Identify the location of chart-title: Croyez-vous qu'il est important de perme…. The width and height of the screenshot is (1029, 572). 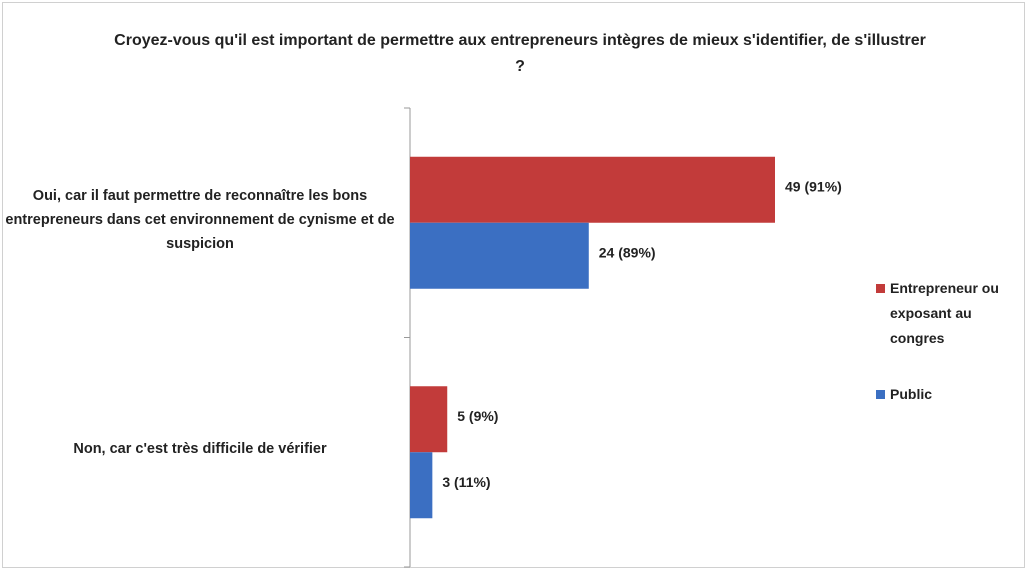
(520, 53).